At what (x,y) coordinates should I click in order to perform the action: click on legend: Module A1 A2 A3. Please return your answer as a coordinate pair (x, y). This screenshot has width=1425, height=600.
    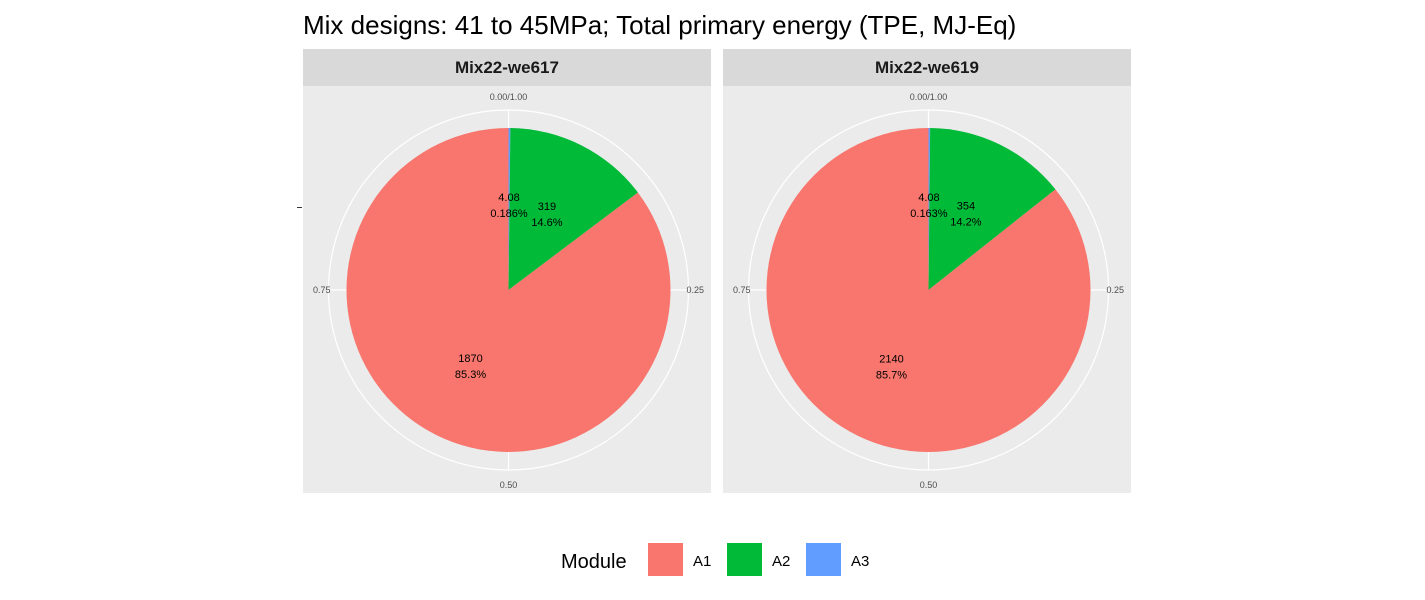
    Looking at the image, I should click on (715, 559).